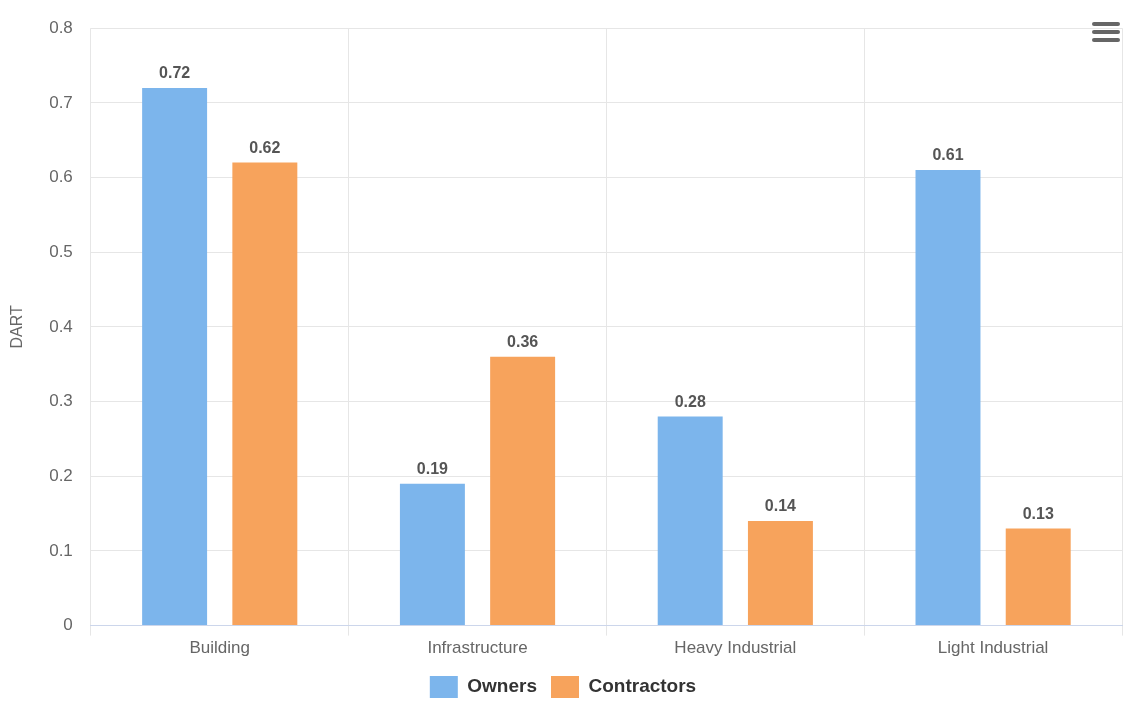  What do you see at coordinates (502, 686) in the screenshot?
I see `legend-label: Owners` at bounding box center [502, 686].